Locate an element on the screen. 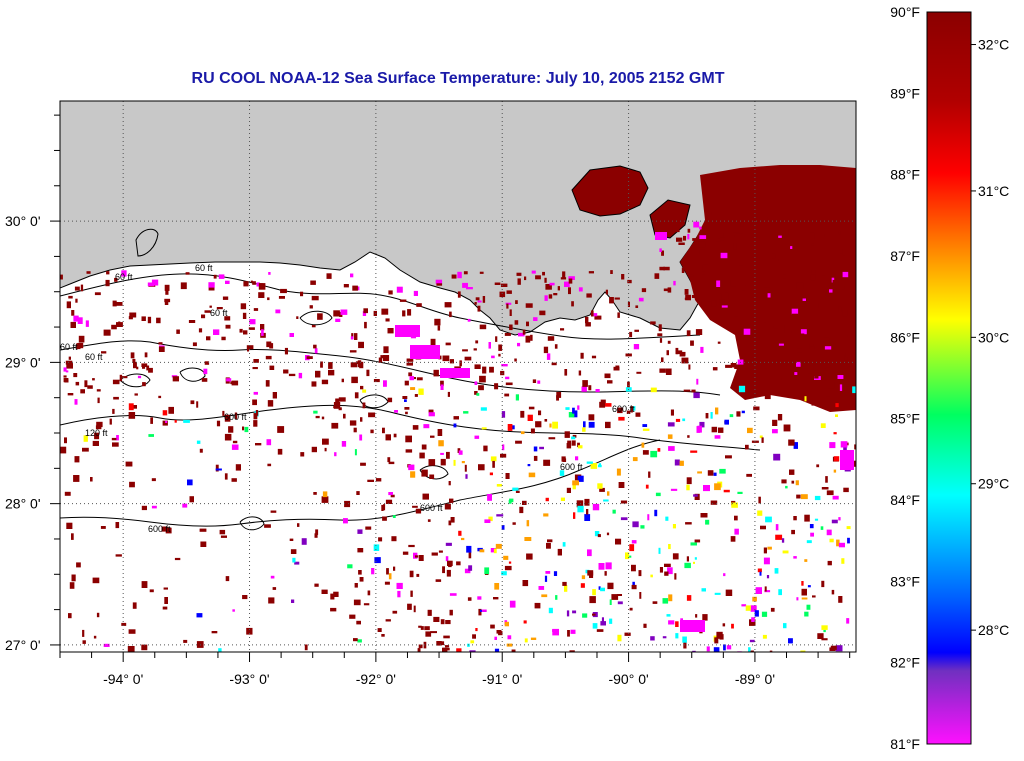  cool-water-patch is located at coordinates (455, 373).